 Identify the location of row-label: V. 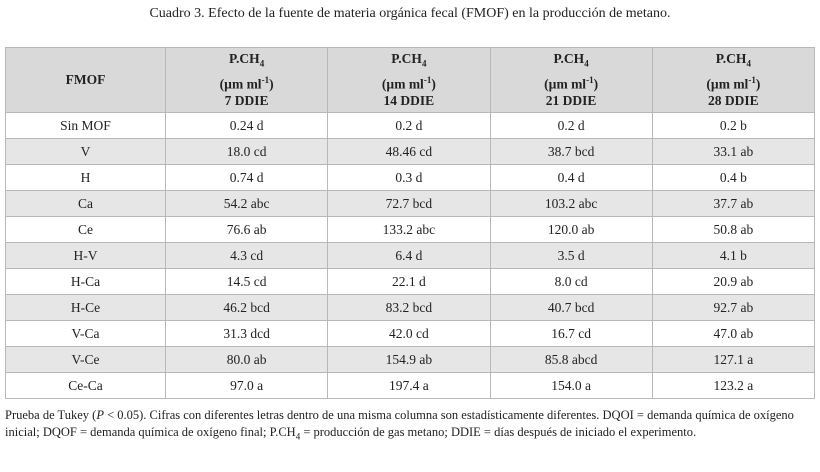
(85, 151).